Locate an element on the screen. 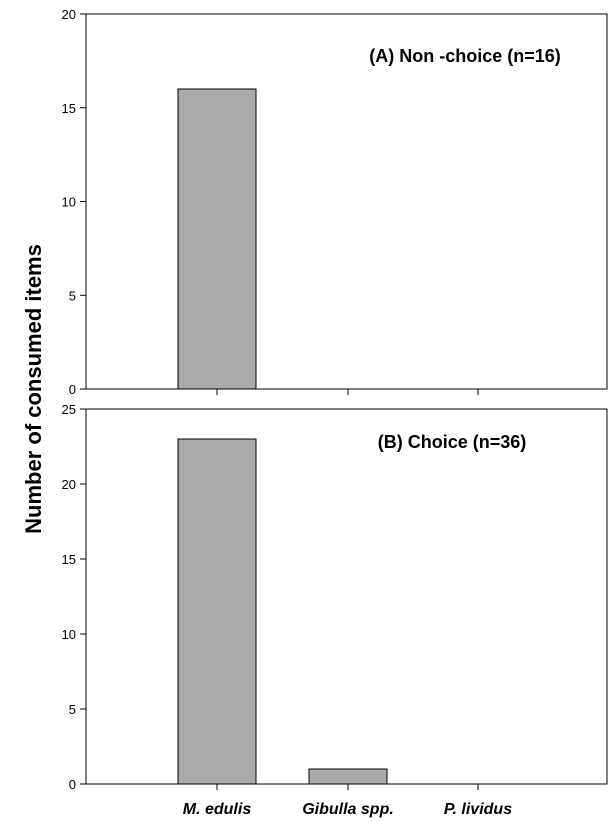 The height and width of the screenshot is (824, 609). x-category-label-2: Gibulla spp. is located at coordinates (348, 809).